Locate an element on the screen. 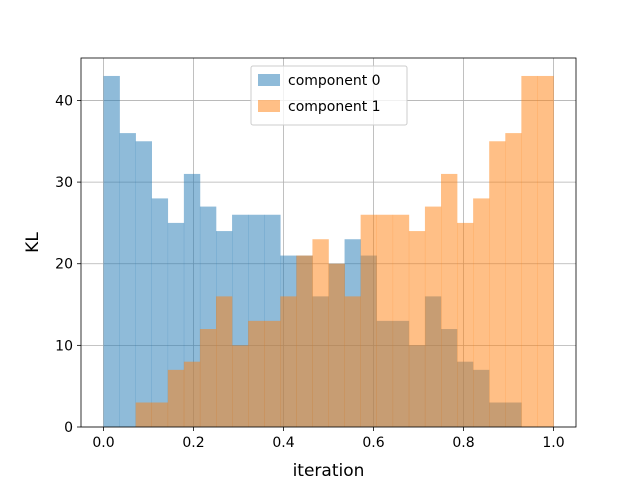 The width and height of the screenshot is (640, 480). x-tick-label: 0.4 is located at coordinates (283, 443).